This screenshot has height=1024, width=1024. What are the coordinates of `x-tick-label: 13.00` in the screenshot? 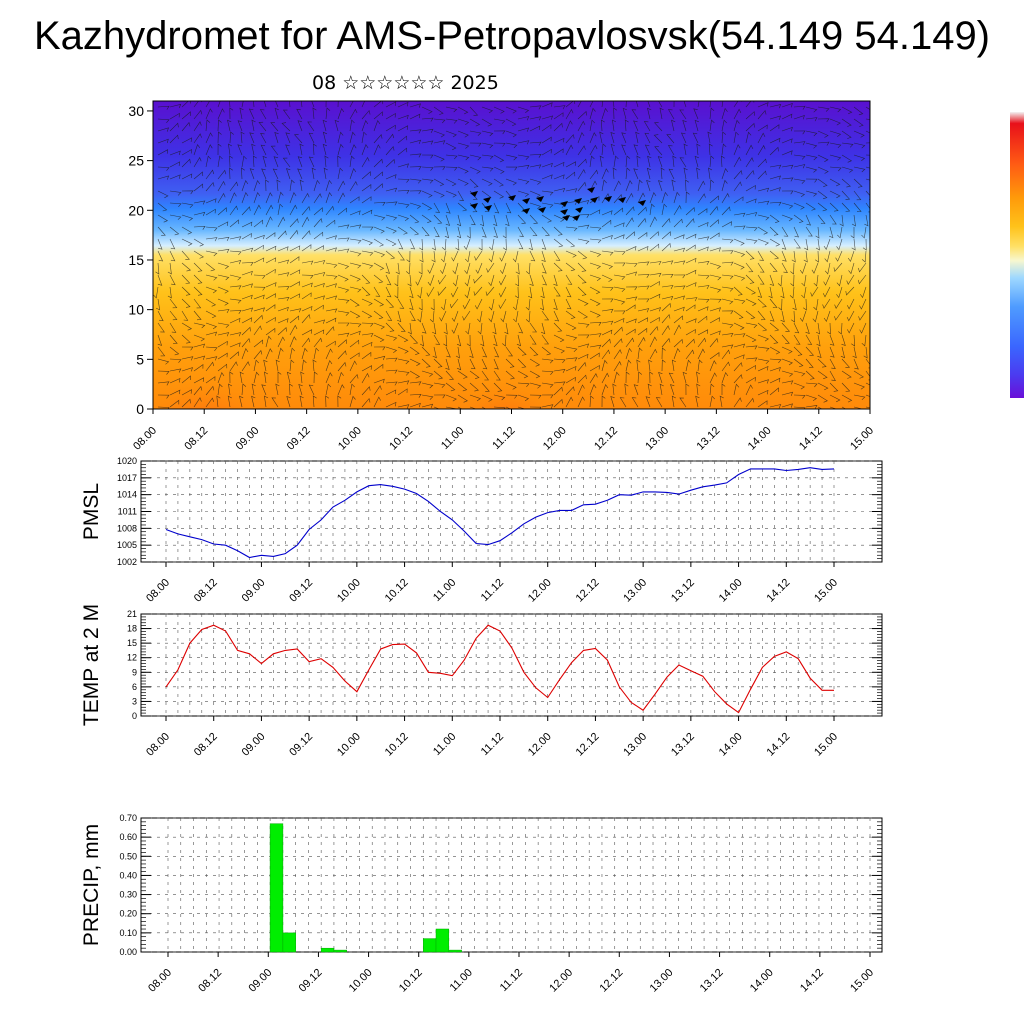 It's located at (635, 745).